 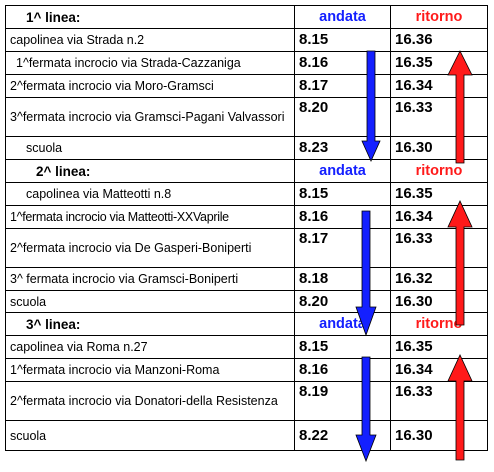 What do you see at coordinates (150, 194) in the screenshot?
I see `stop-name: capolinea via Matteotti n.8` at bounding box center [150, 194].